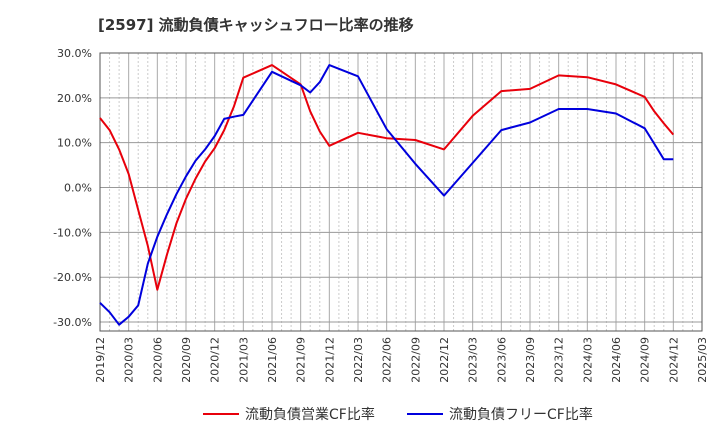 This screenshot has height=440, width=720. I want to click on x-tick-label: 2022/12, so click(444, 360).